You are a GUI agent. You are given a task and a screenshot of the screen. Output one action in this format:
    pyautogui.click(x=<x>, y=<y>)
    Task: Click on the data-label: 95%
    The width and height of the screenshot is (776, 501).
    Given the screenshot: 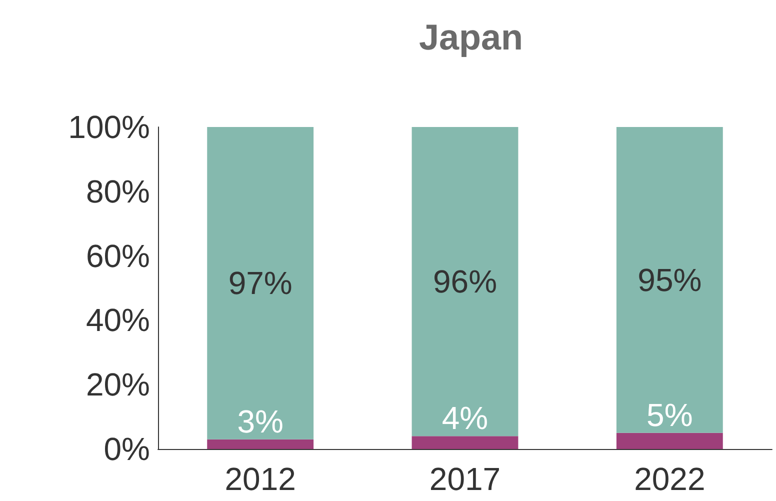 What is the action you would take?
    pyautogui.click(x=670, y=280)
    